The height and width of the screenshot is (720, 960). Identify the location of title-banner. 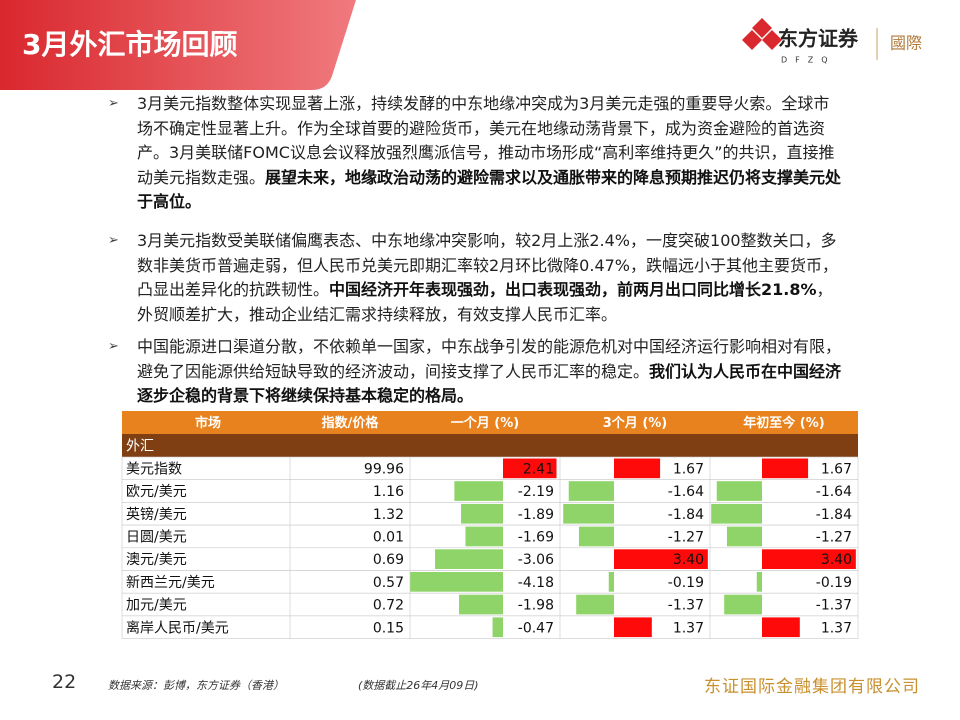
(178, 45).